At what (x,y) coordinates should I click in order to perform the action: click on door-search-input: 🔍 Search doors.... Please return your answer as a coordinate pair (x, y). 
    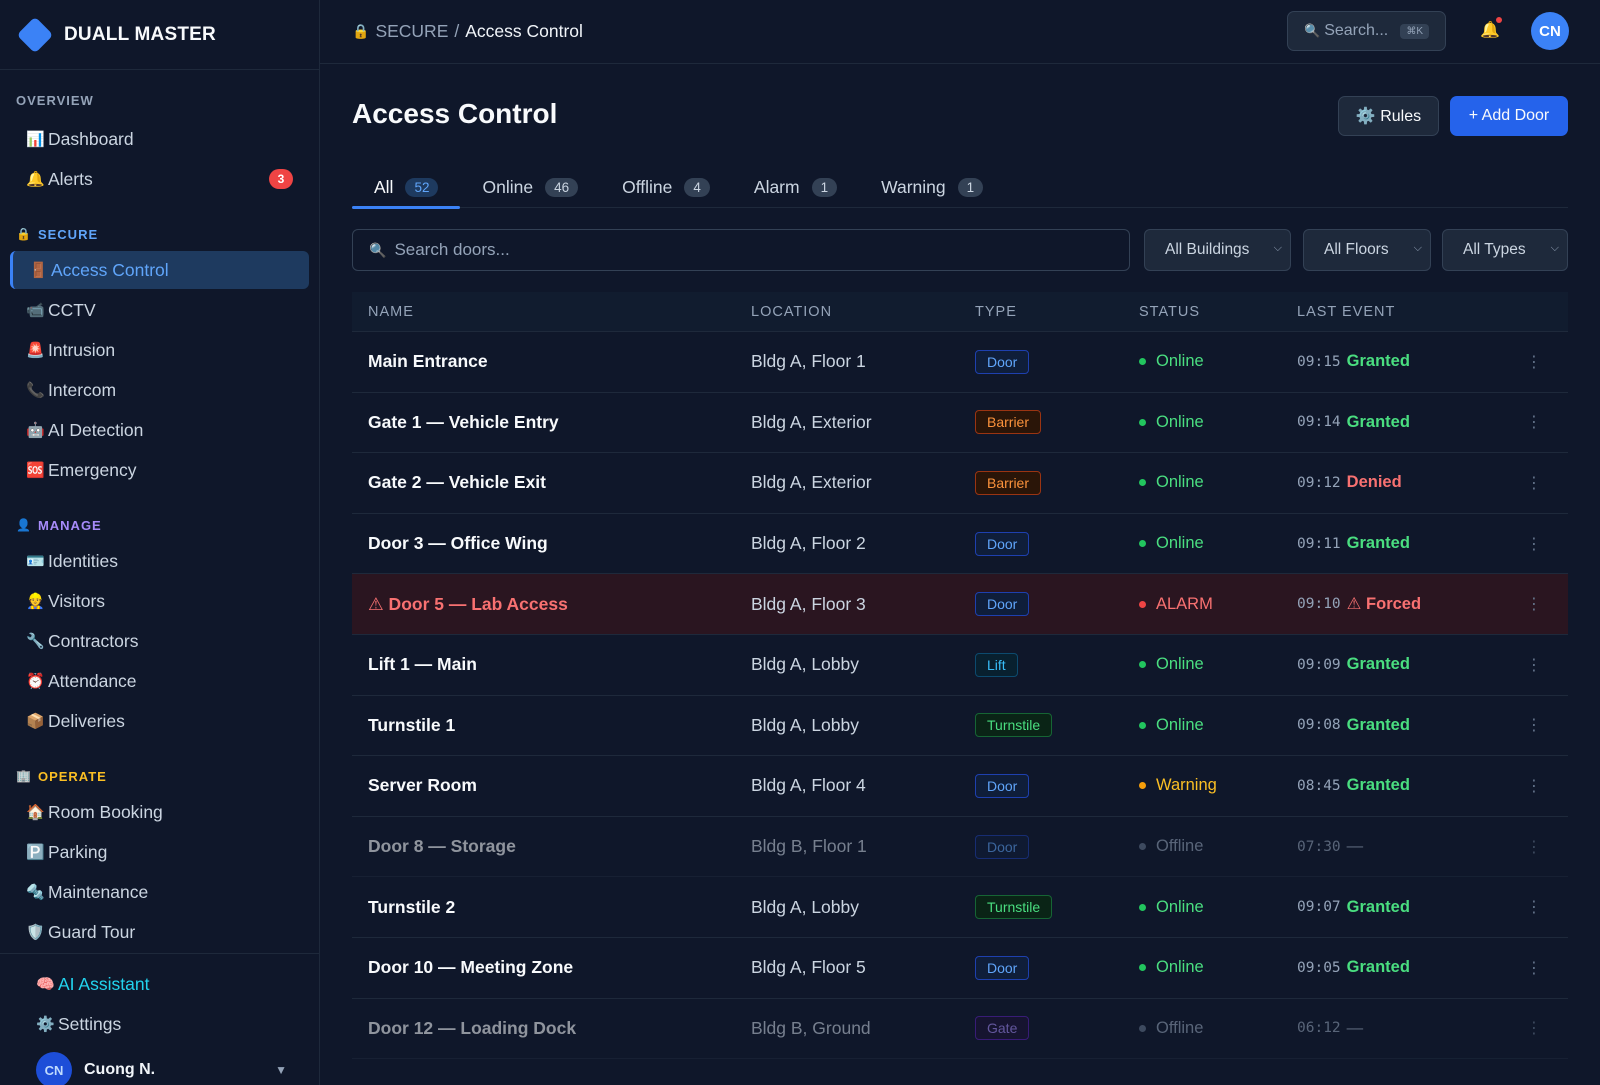
    Looking at the image, I should click on (741, 250).